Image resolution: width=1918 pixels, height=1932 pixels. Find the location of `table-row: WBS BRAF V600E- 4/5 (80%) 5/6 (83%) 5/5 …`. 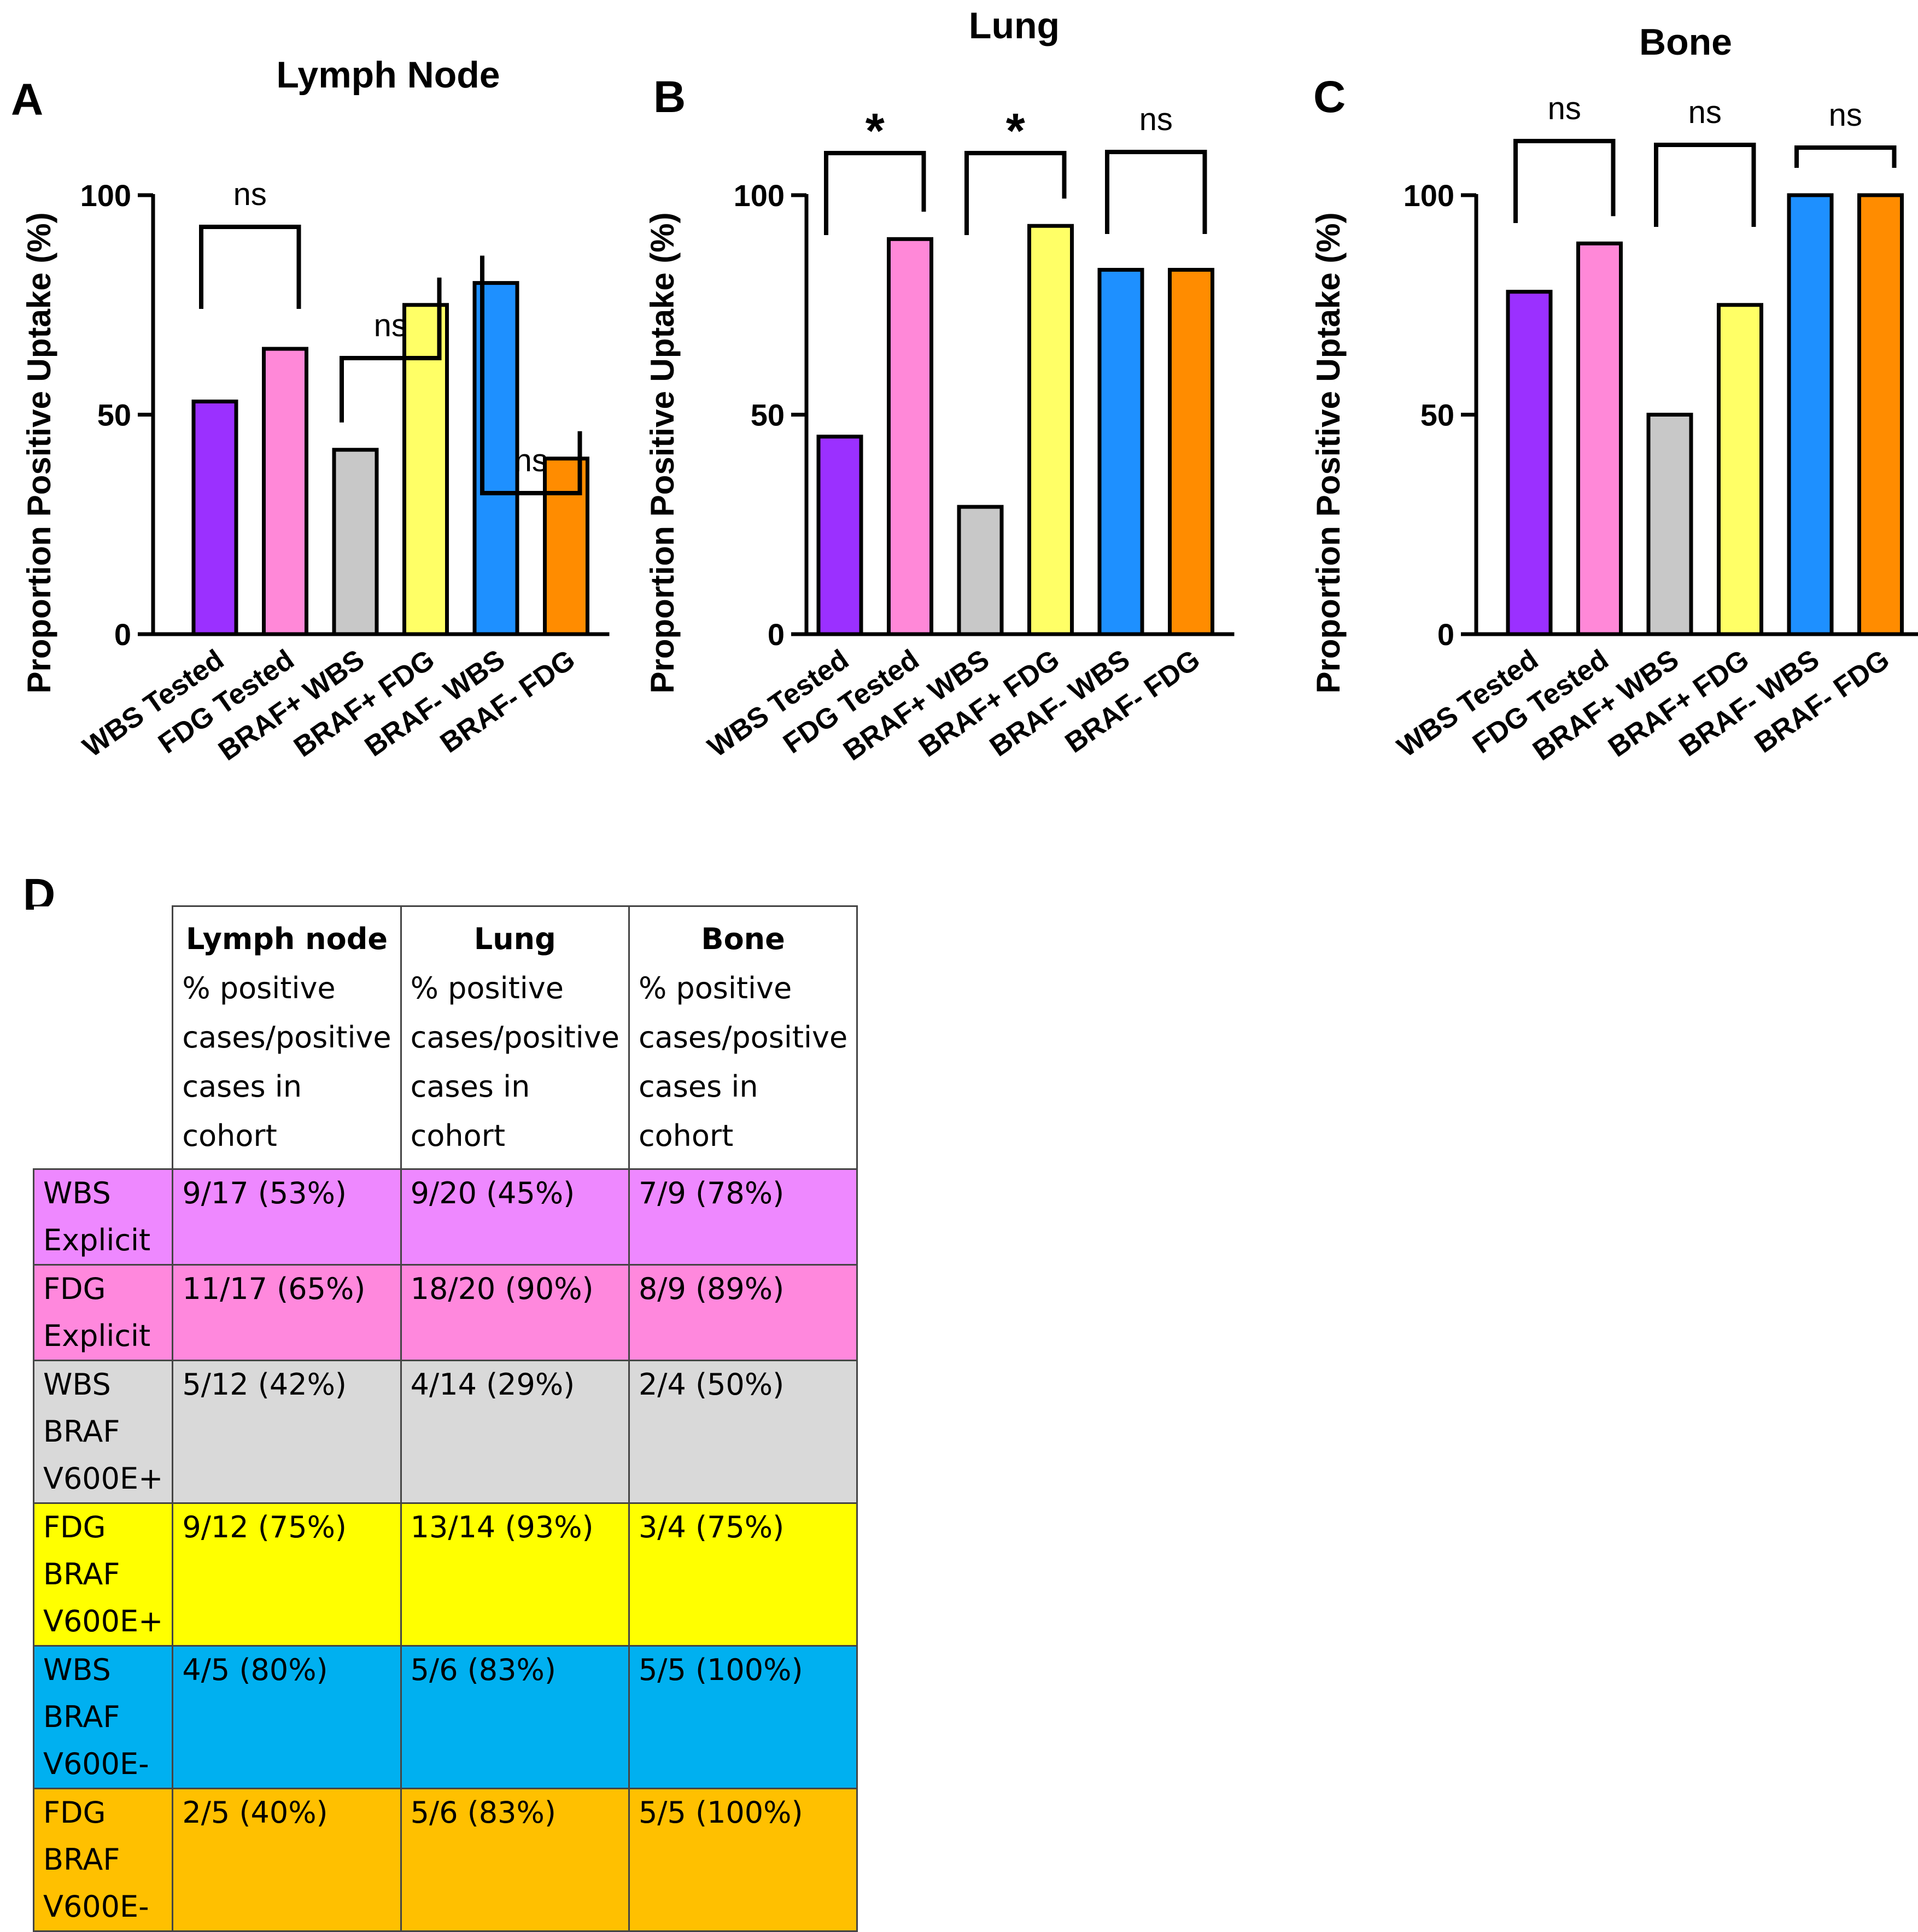

table-row: WBS BRAF V600E- 4/5 (80%) 5/6 (83%) 5/5 … is located at coordinates (445, 1717).